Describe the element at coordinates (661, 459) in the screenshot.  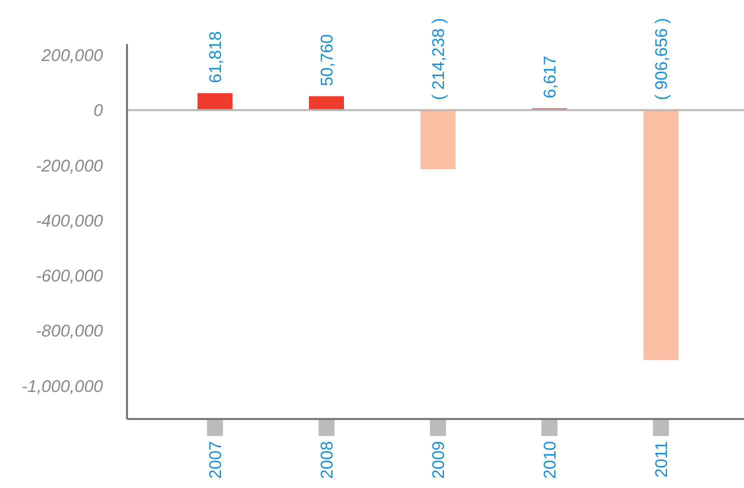
I see `x-tick-label: 2011` at that location.